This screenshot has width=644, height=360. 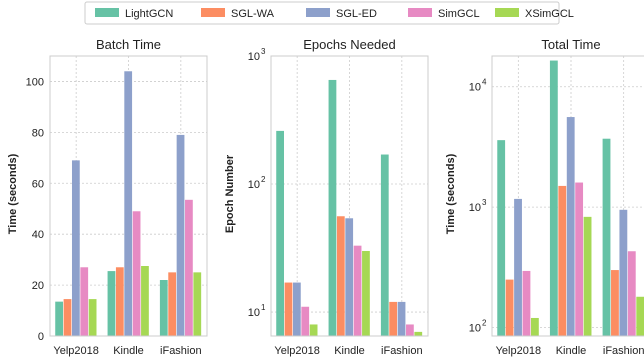 I want to click on y-tick-label: 40, so click(x=38, y=235).